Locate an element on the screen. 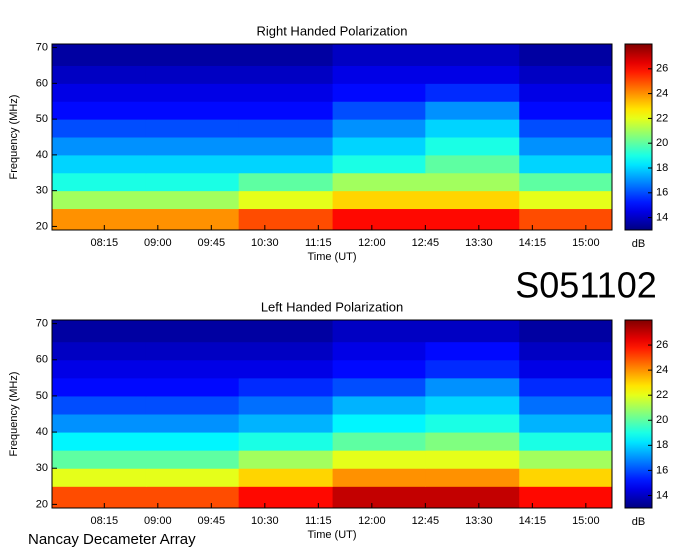  x-axis-label: Time (UT) is located at coordinates (331, 257).